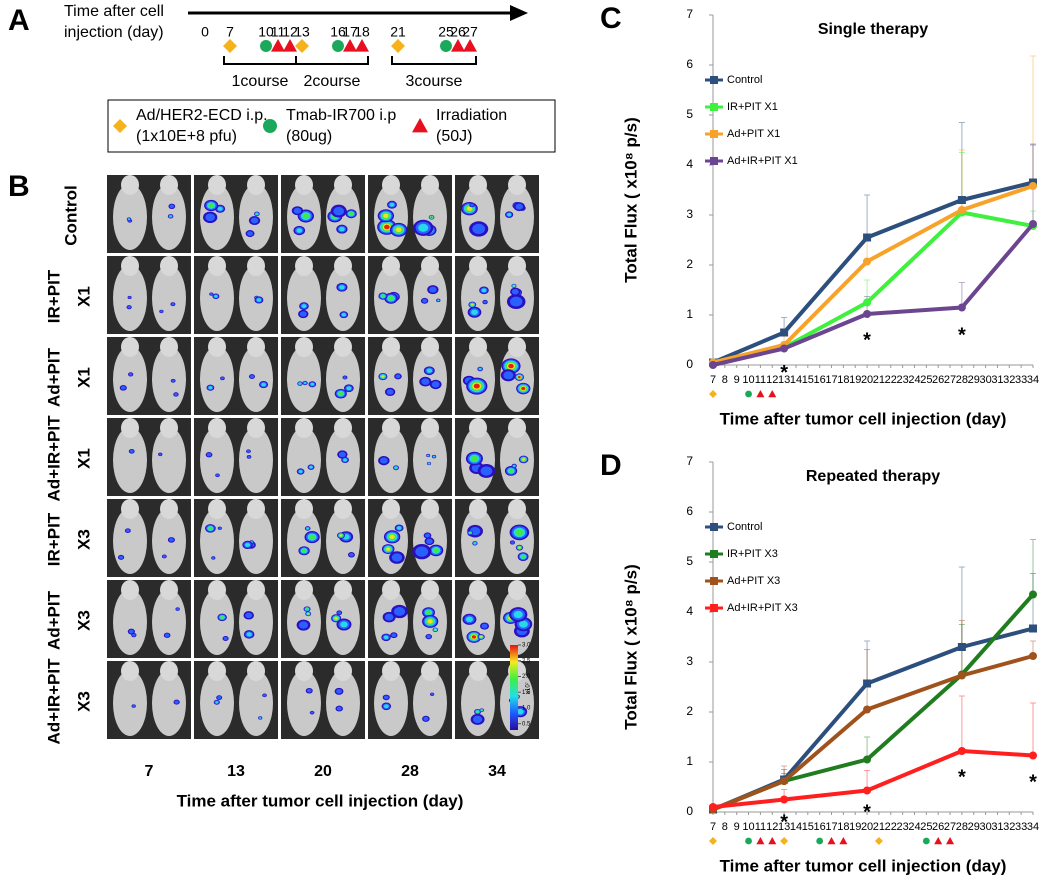 This screenshot has height=882, width=1050. I want to click on legend-box, so click(331, 126).